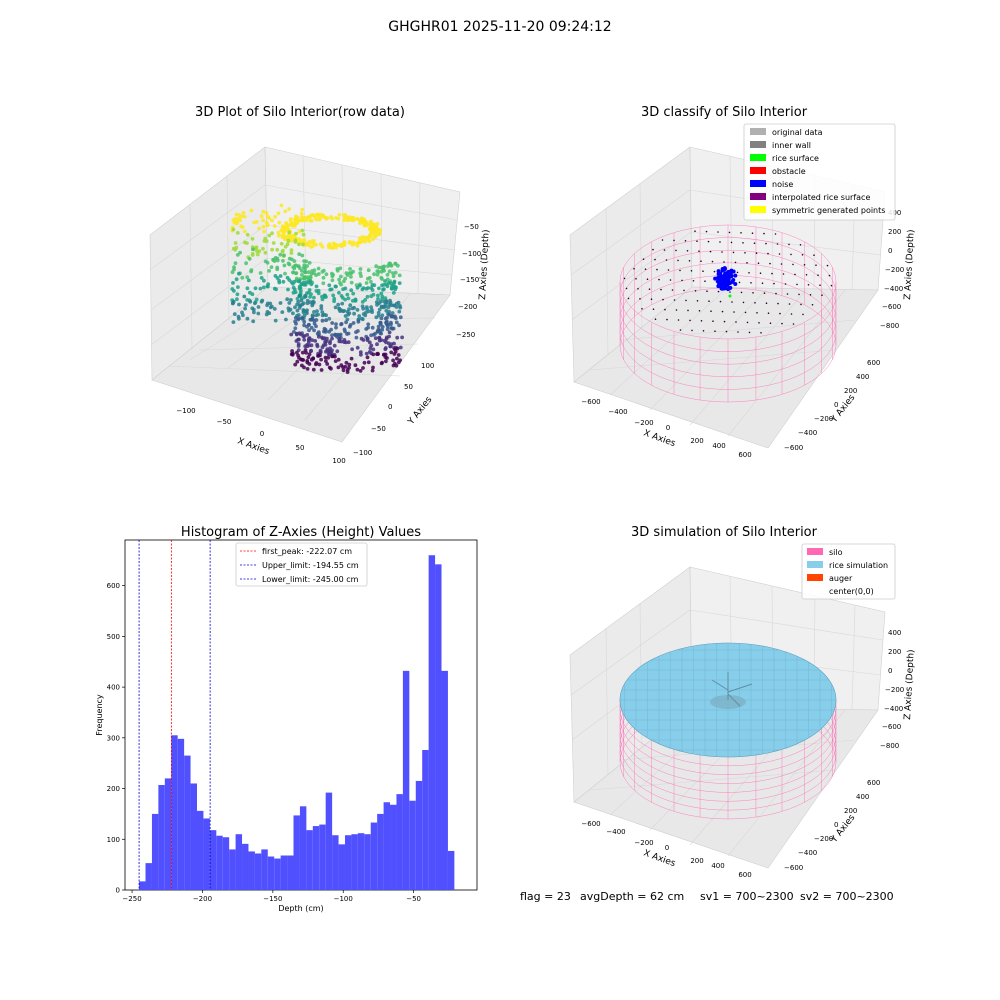  I want to click on classify-z-tick: −200, so click(894, 270).